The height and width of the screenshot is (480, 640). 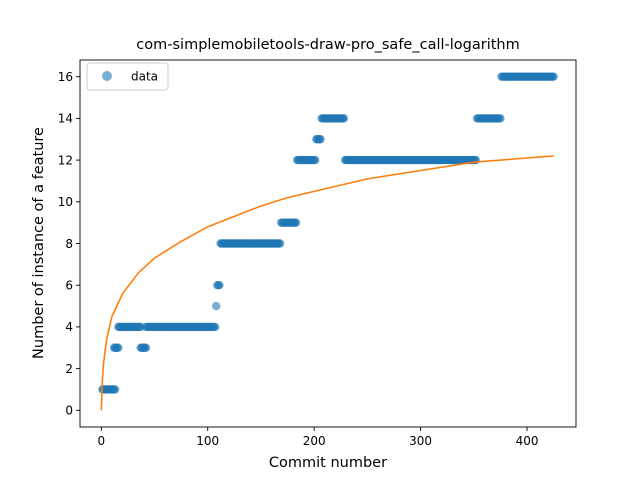 What do you see at coordinates (144, 77) in the screenshot?
I see `legend-label-data: data` at bounding box center [144, 77].